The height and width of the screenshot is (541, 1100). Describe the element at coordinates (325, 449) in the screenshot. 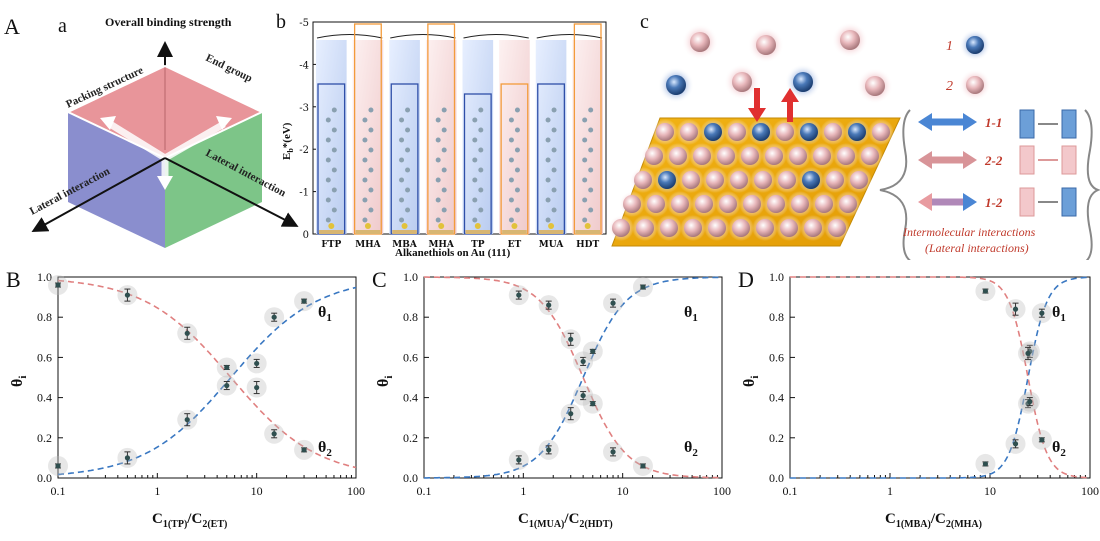

I see `series-label-theta2: θ2` at that location.